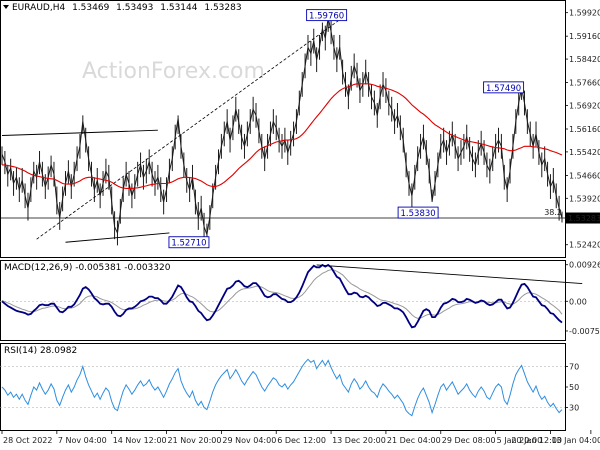  What do you see at coordinates (575, 440) in the screenshot?
I see `time-tick-label: 13 Jan 04:00` at bounding box center [575, 440].